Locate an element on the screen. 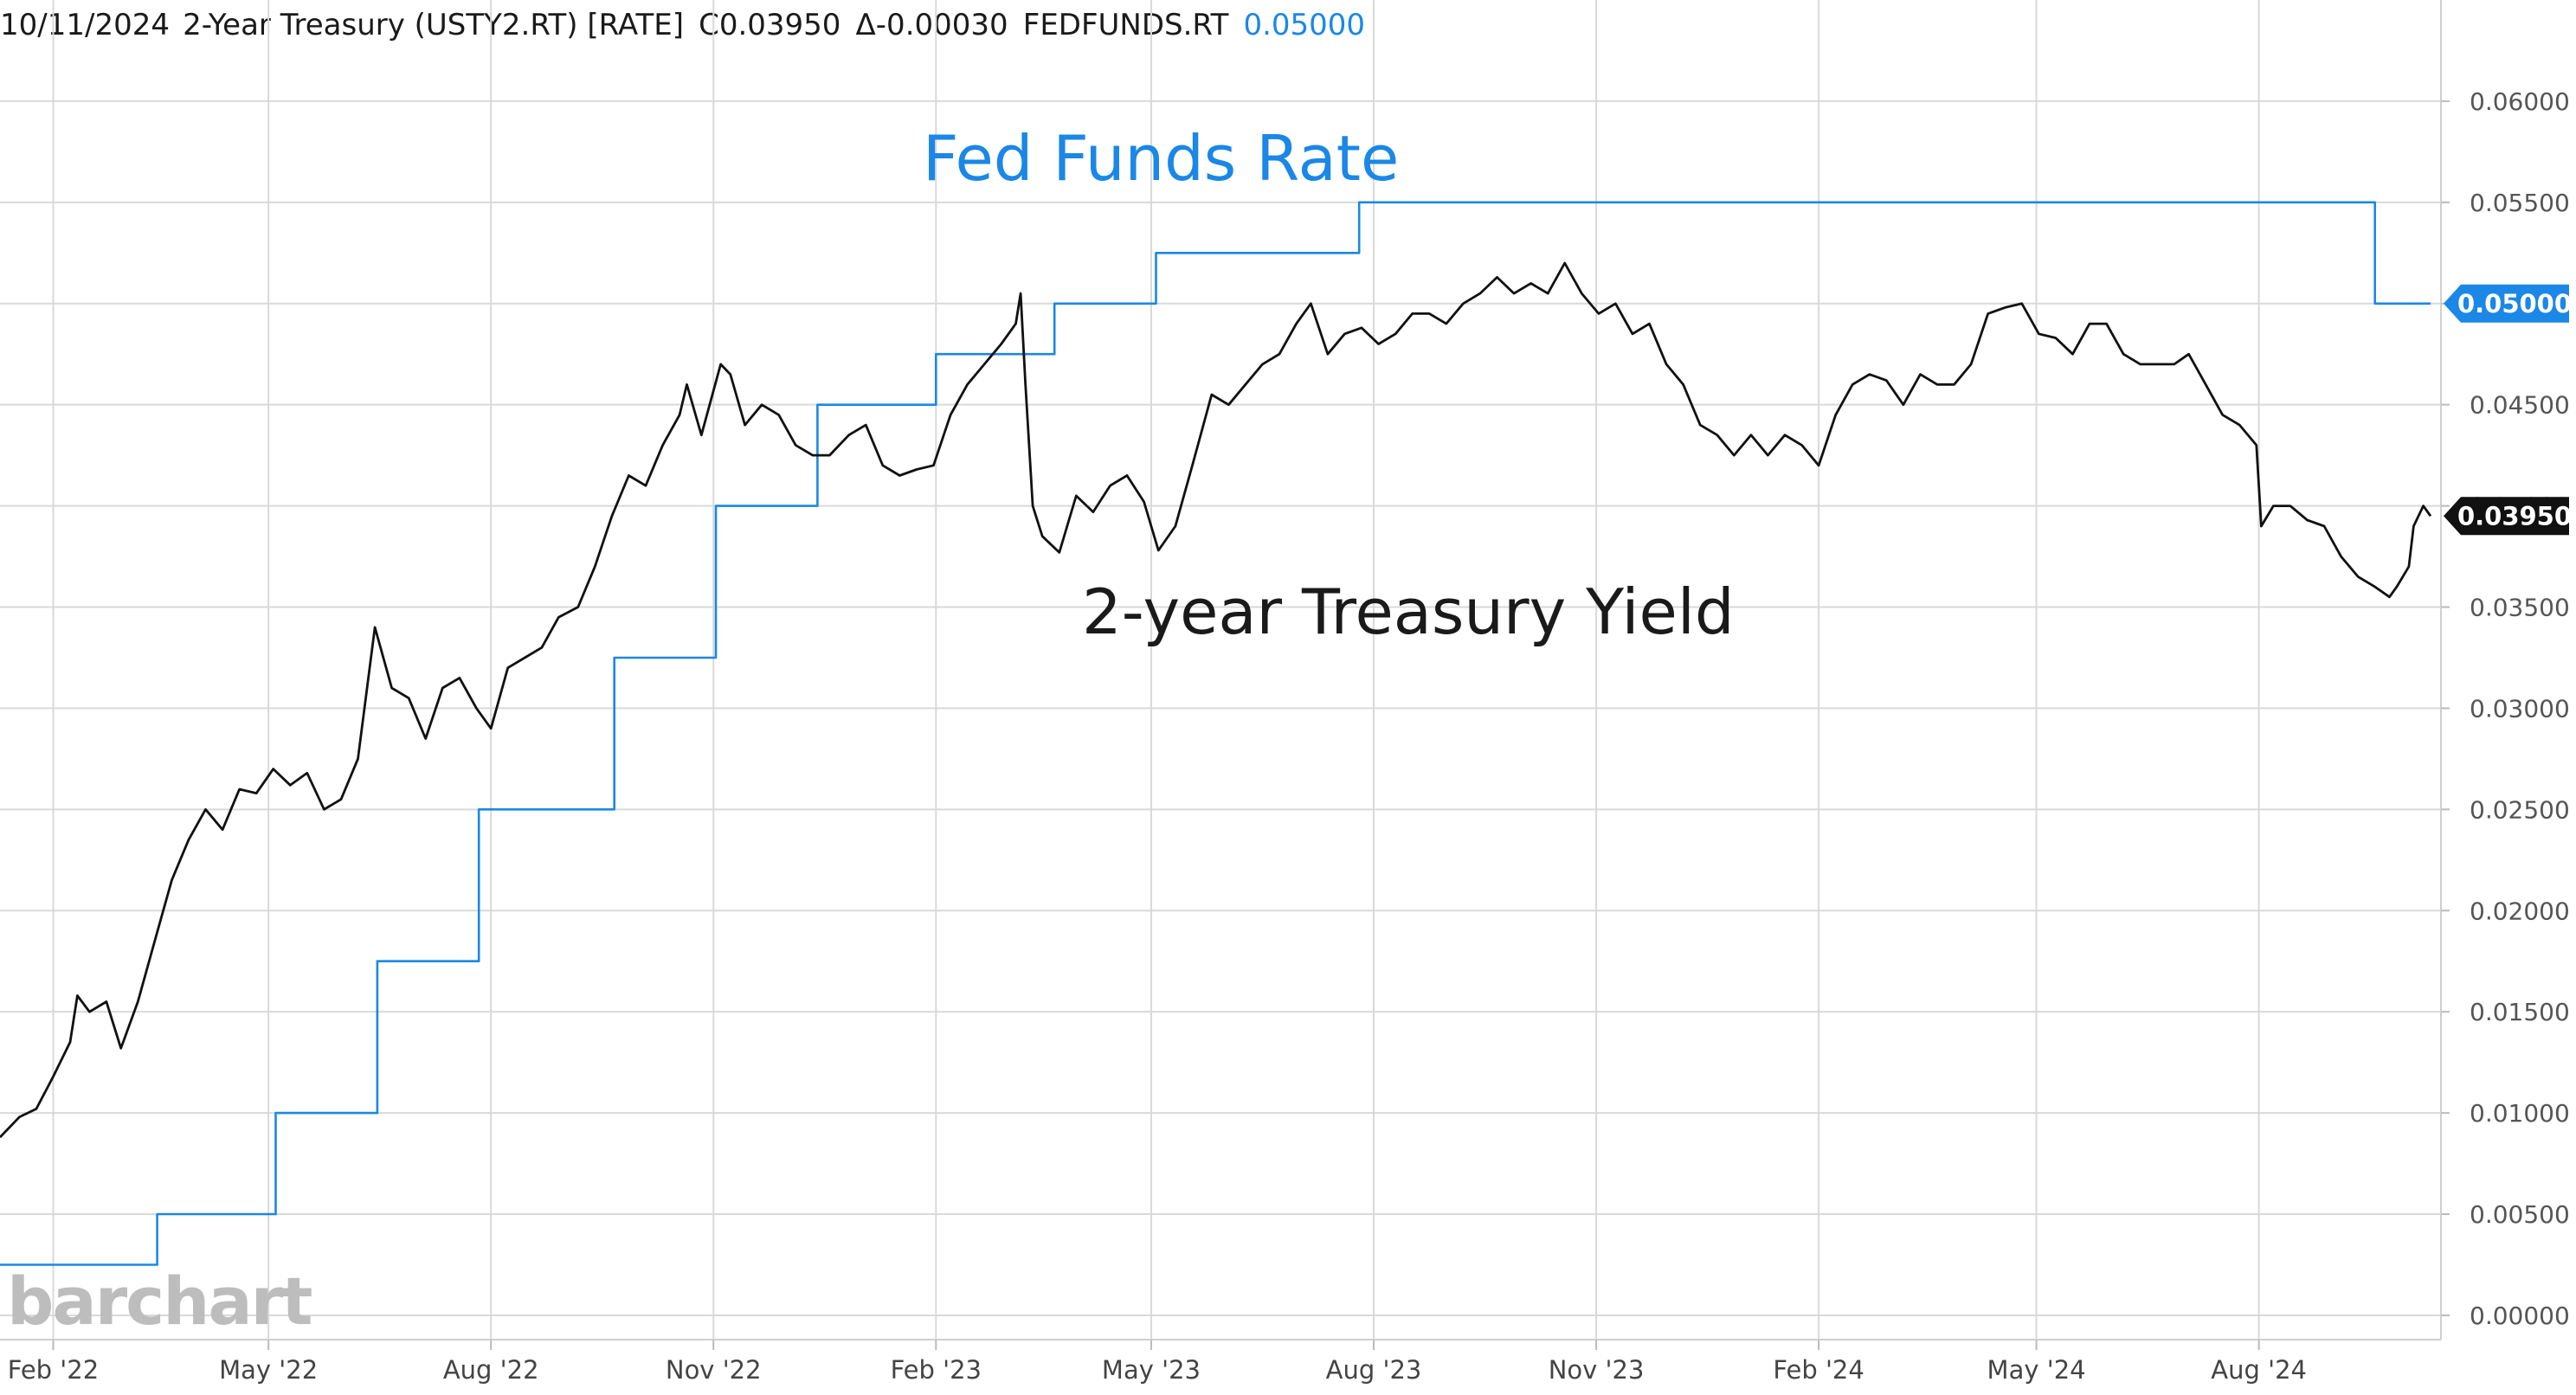 The image size is (2576, 1395). x-tick-label: Feb '24 is located at coordinates (1818, 1370).